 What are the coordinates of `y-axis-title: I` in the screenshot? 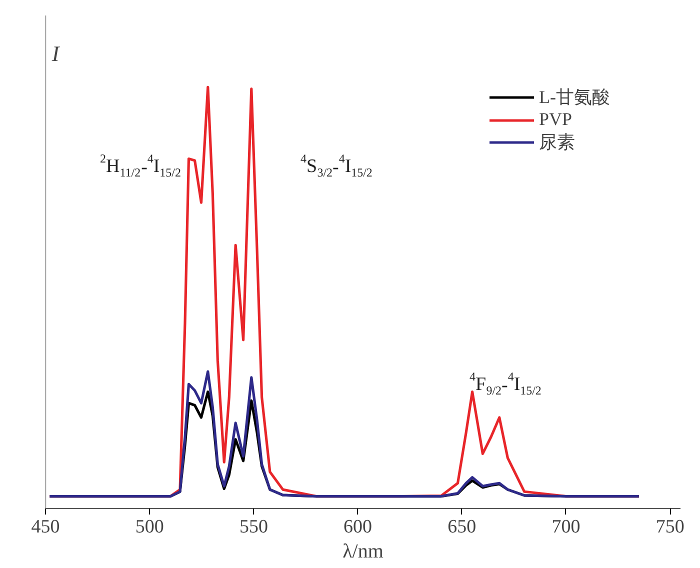 It's located at (55, 53).